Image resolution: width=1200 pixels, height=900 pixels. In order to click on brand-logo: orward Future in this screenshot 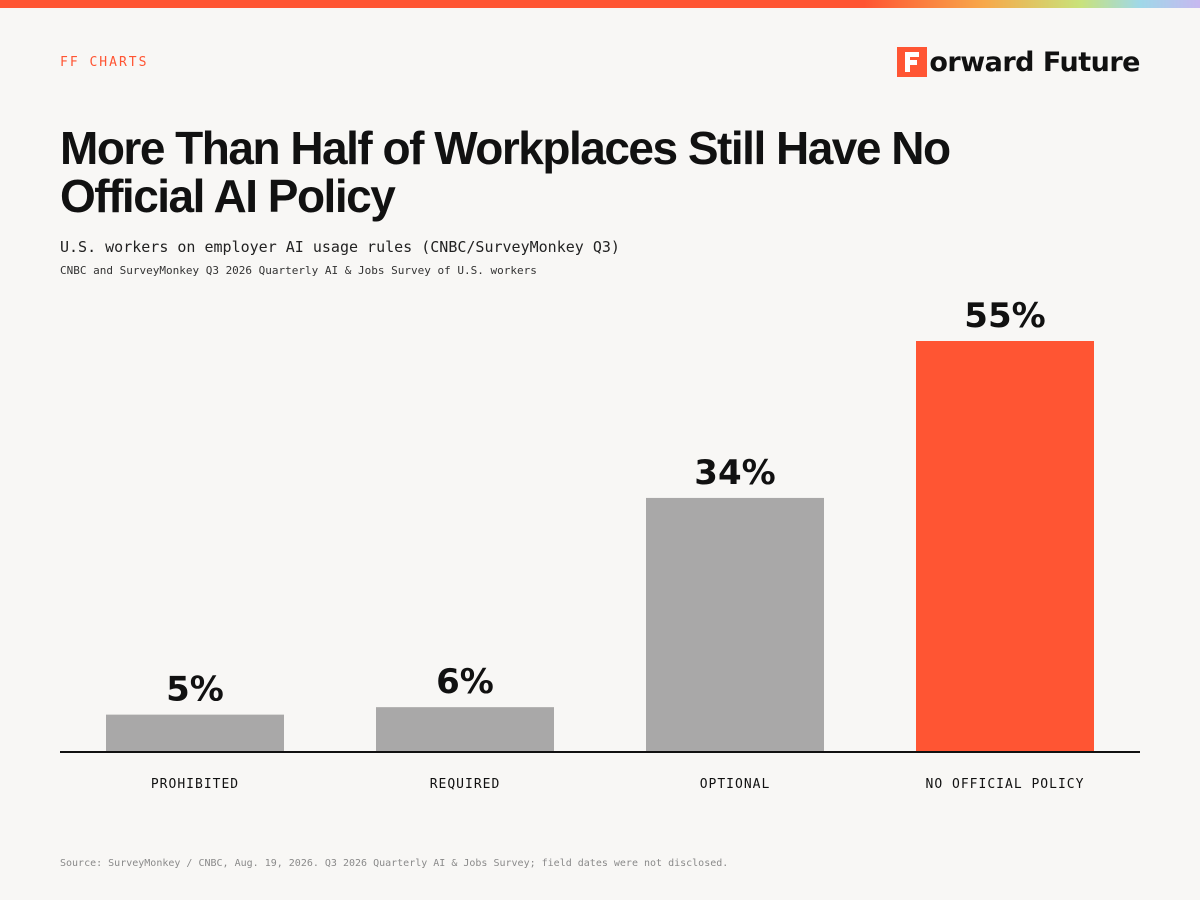, I will do `click(1018, 62)`.